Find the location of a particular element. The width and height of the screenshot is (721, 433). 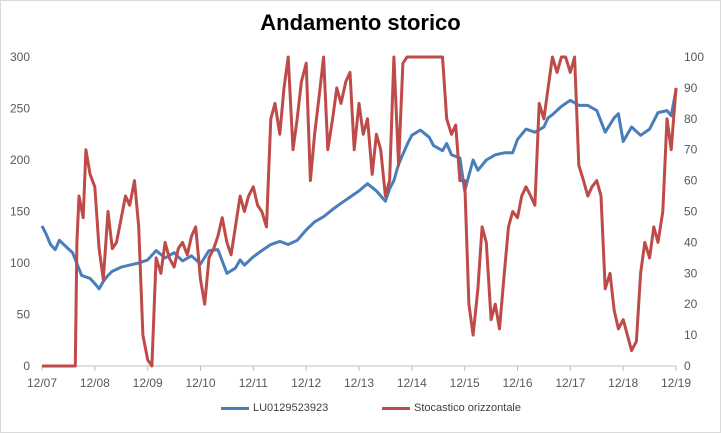

y-right-tick-label: 50 is located at coordinates (691, 212).